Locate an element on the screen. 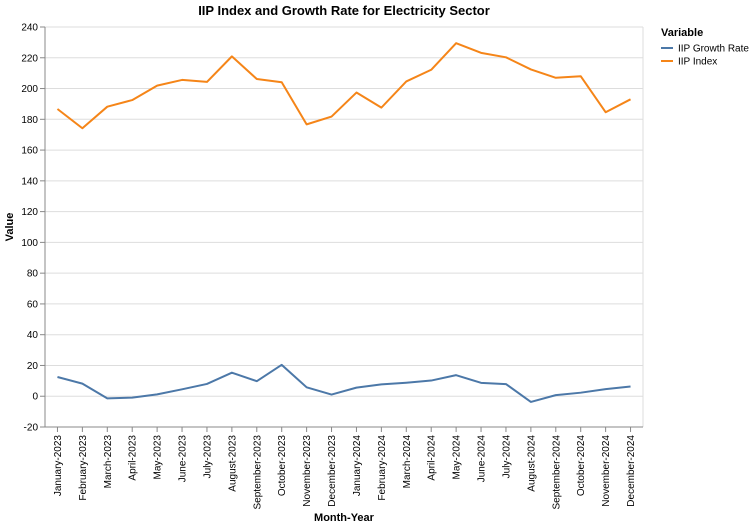  y-tick-label: 160 is located at coordinates (29, 151).